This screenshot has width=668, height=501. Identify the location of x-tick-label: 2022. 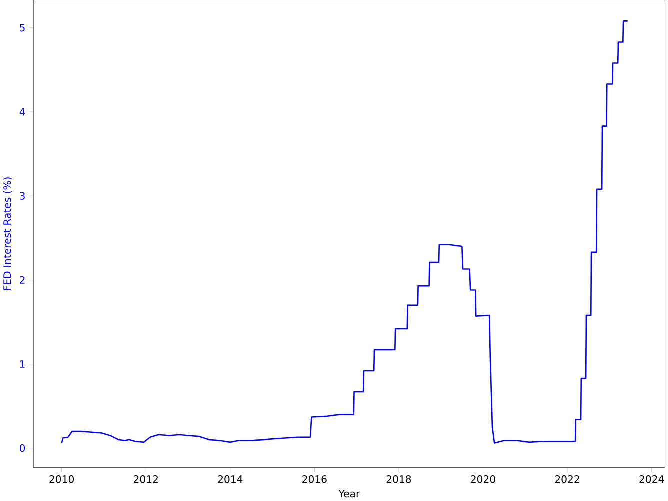
(567, 480).